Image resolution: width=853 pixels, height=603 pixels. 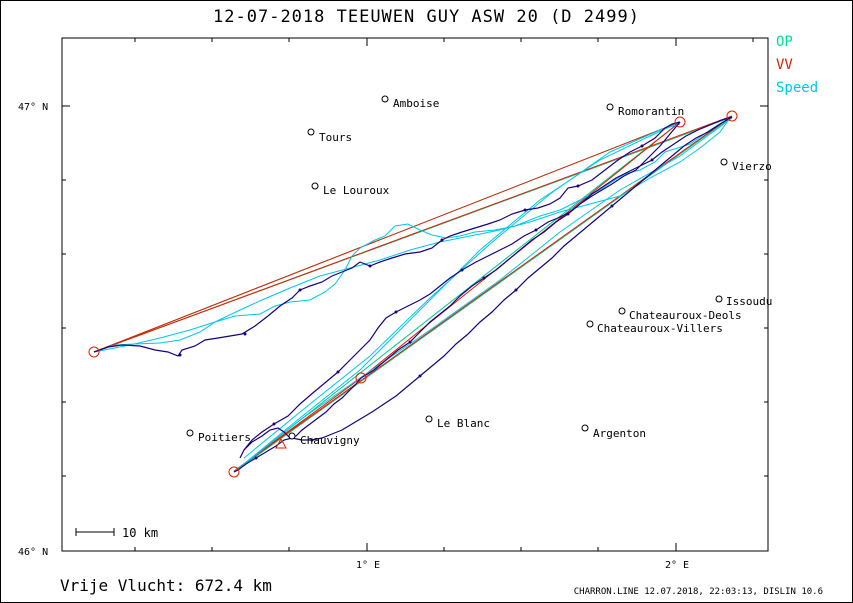 What do you see at coordinates (281, 443) in the screenshot?
I see `start-triangle` at bounding box center [281, 443].